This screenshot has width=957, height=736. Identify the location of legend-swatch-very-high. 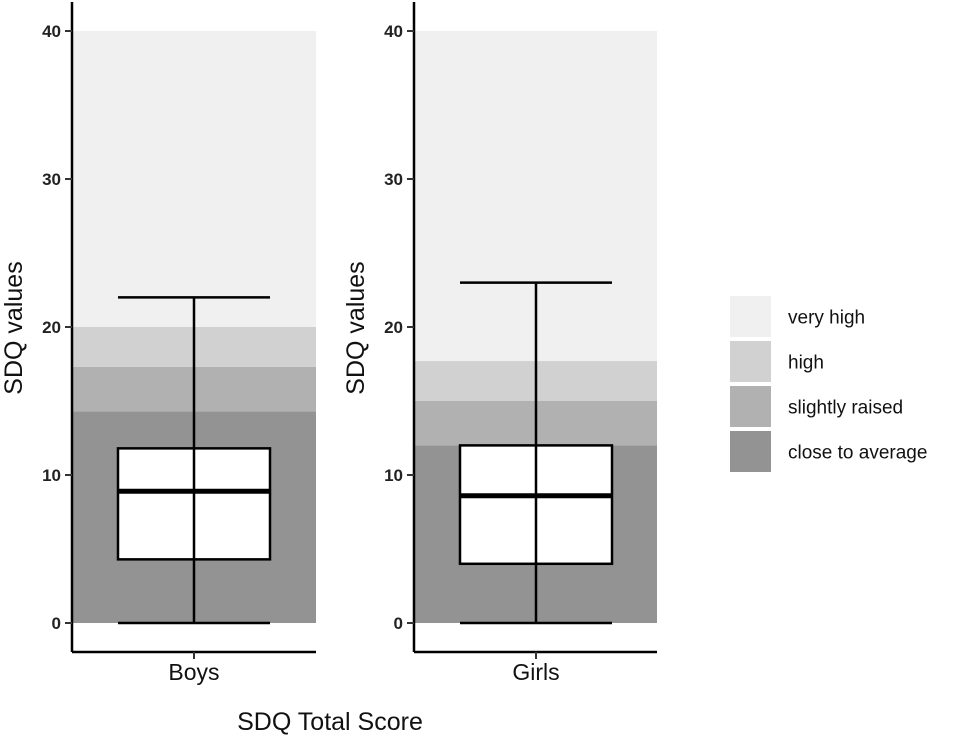
(750, 316).